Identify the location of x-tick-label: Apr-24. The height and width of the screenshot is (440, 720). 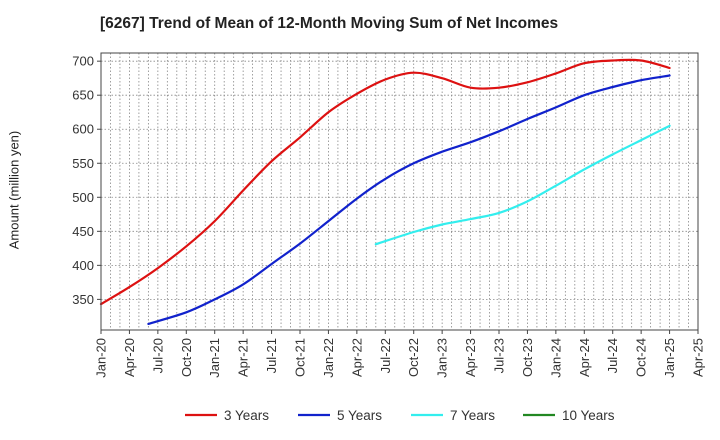
(584, 357).